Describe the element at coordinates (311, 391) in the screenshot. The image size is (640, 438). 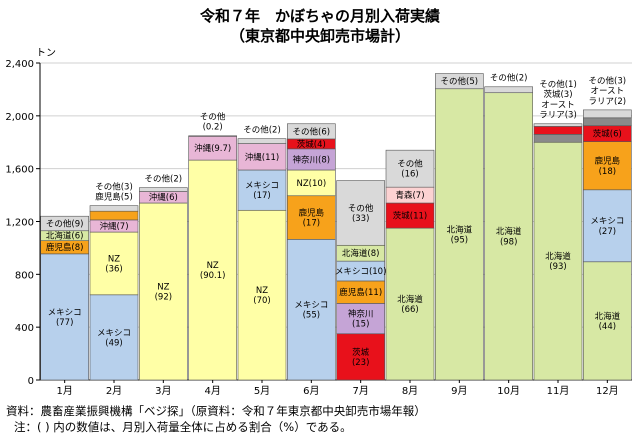
I see `x-tick-label: 6月` at that location.